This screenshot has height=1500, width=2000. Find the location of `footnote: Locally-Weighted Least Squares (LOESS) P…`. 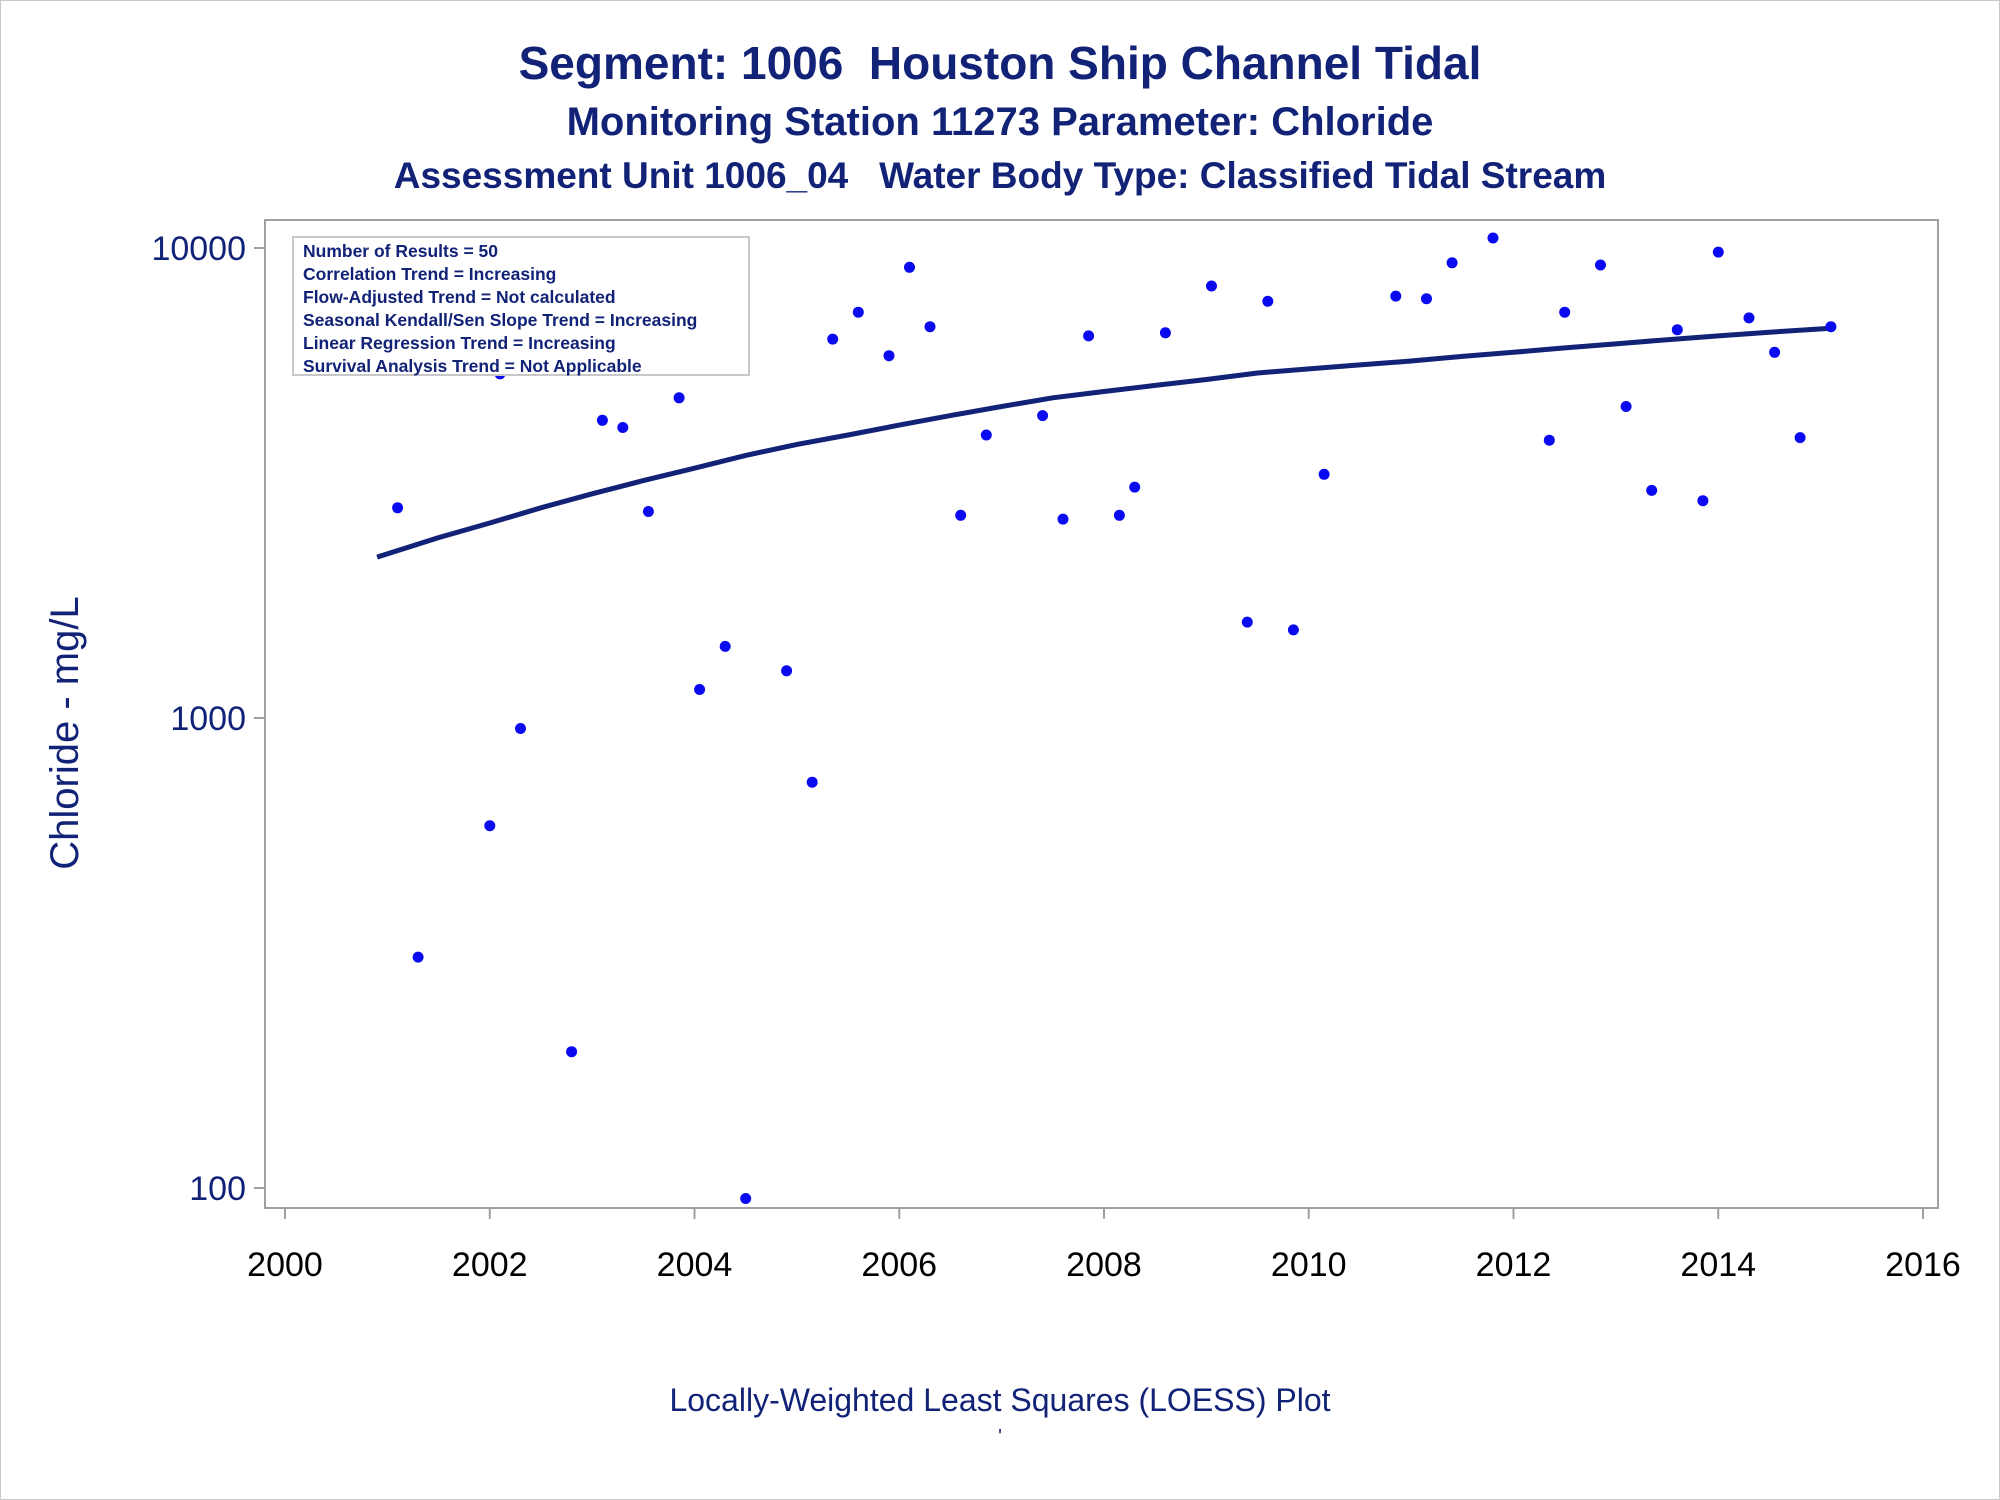

footnote: Locally-Weighted Least Squares (LOESS) P… is located at coordinates (1000, 1400).